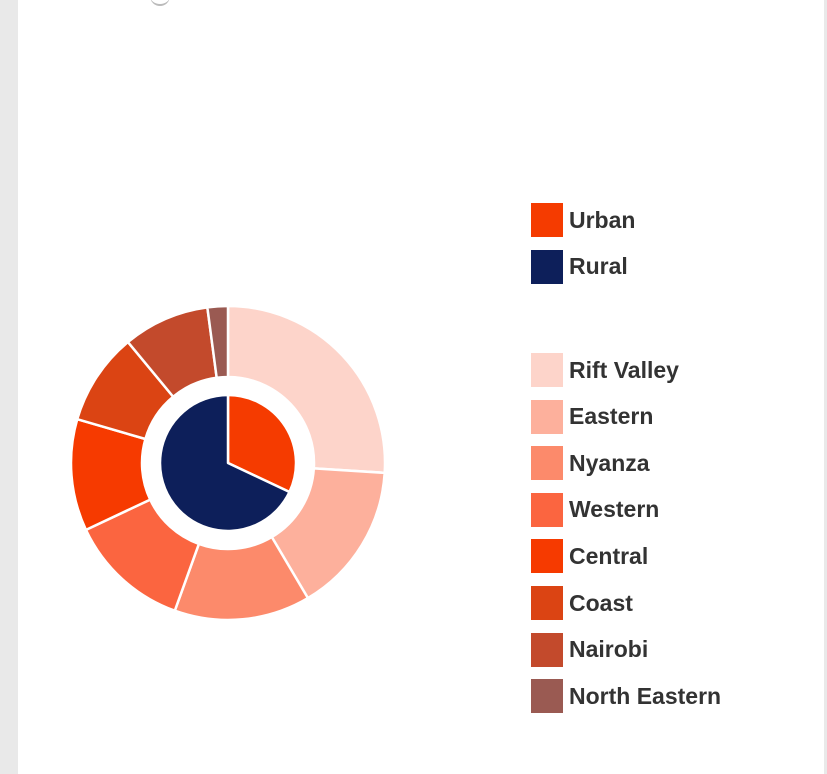 The width and height of the screenshot is (827, 774). What do you see at coordinates (160, 3) in the screenshot?
I see `decorative-arc` at bounding box center [160, 3].